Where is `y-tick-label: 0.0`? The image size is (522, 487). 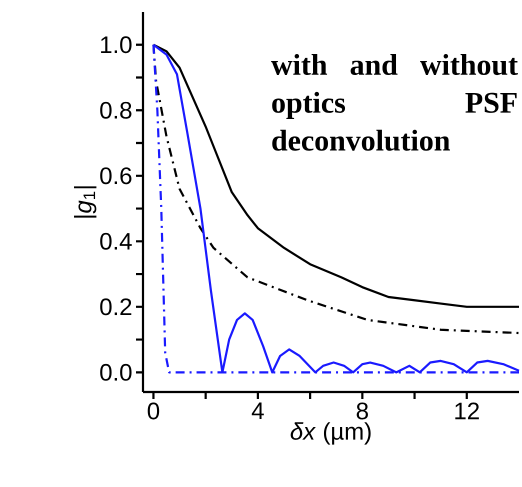 y-tick-label: 0.0 is located at coordinates (116, 372).